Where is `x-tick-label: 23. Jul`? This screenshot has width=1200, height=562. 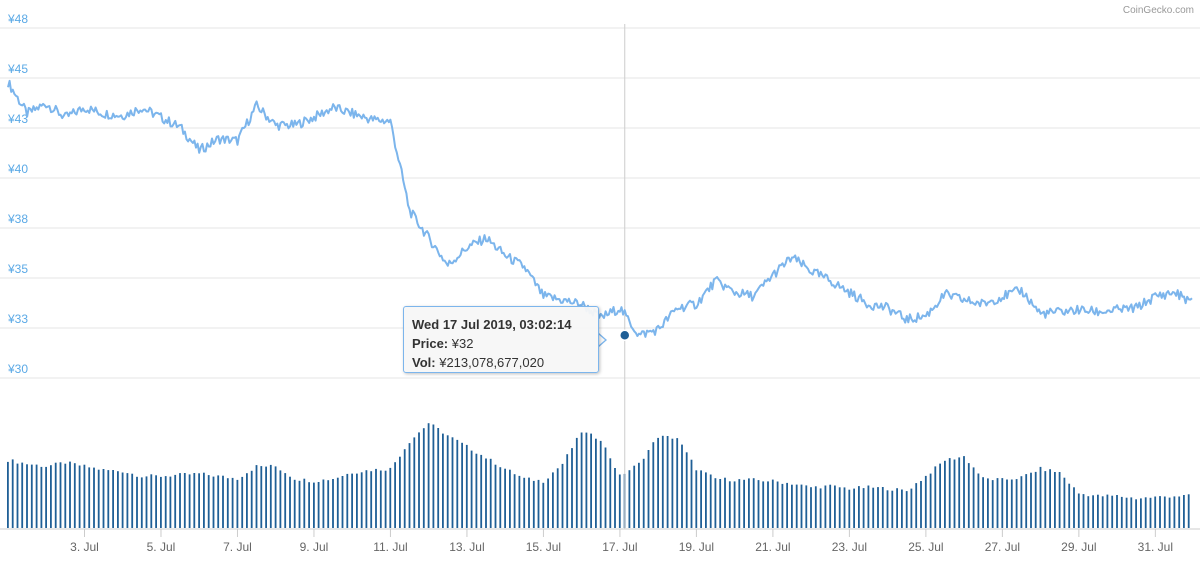
x-tick-label: 23. Jul is located at coordinates (849, 547).